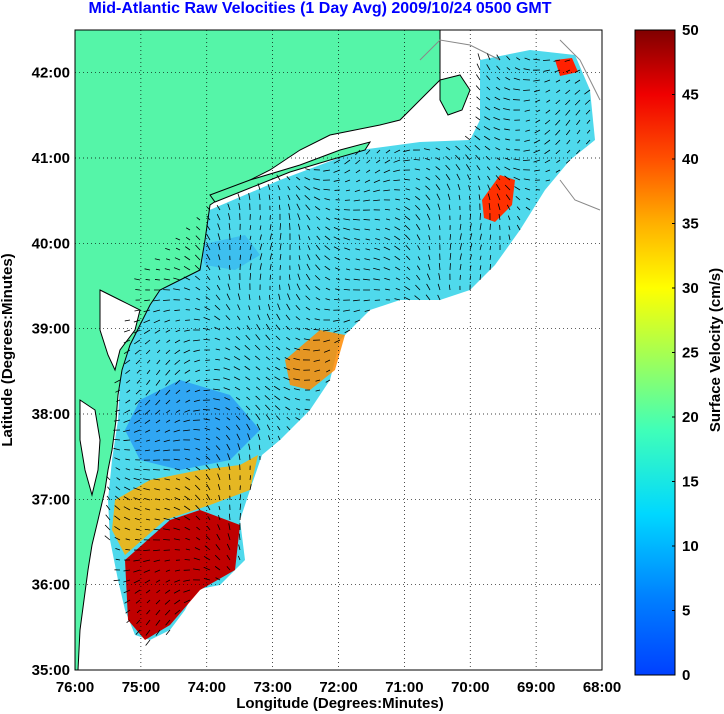  What do you see at coordinates (141, 687) in the screenshot?
I see `x-tick-label: 75:00` at bounding box center [141, 687].